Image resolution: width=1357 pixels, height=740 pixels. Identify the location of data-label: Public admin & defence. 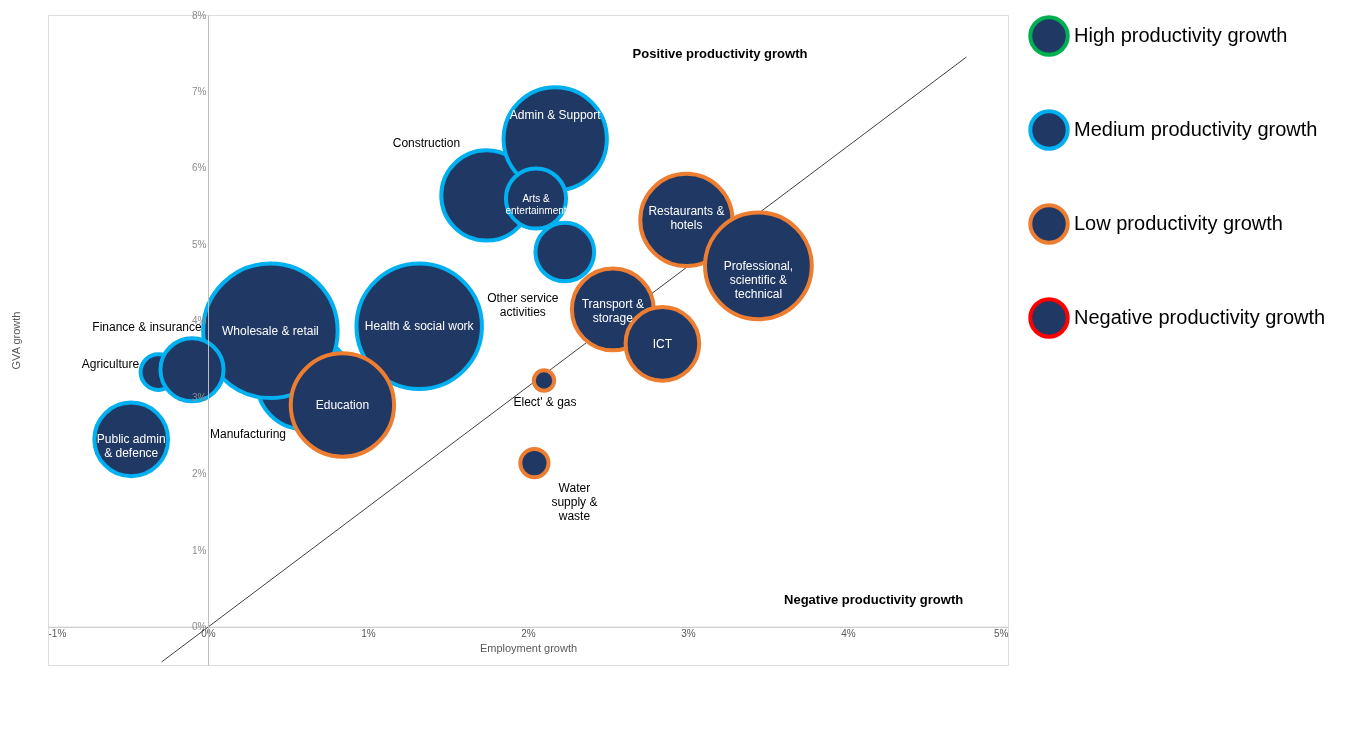
(131, 446).